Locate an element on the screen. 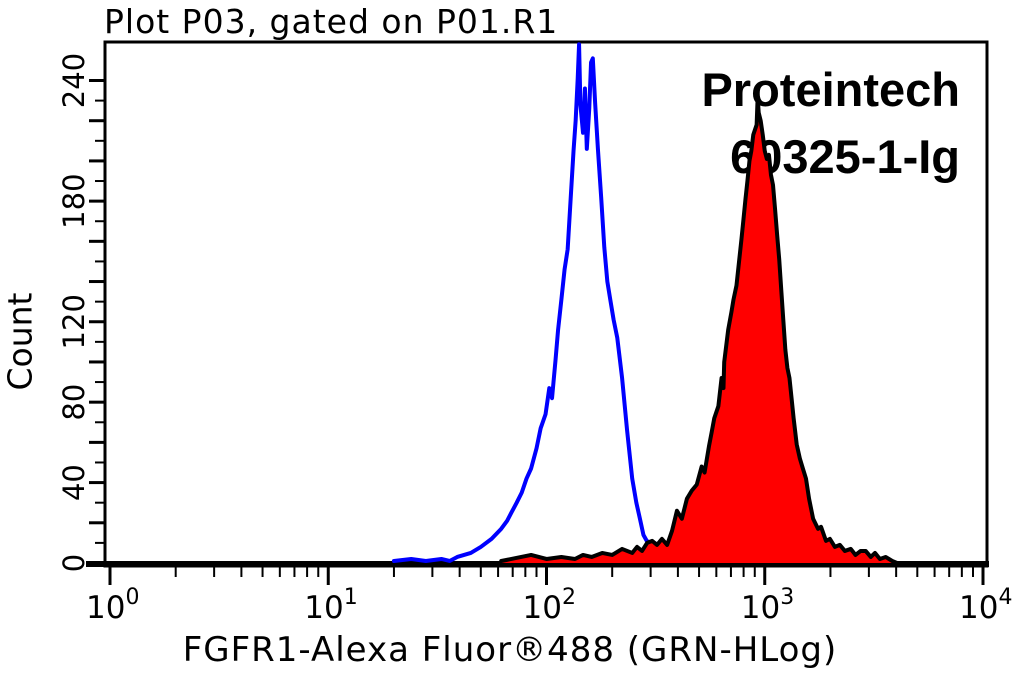 This screenshot has height=682, width=1016. x-tick-exponent: 1 is located at coordinates (351, 597).